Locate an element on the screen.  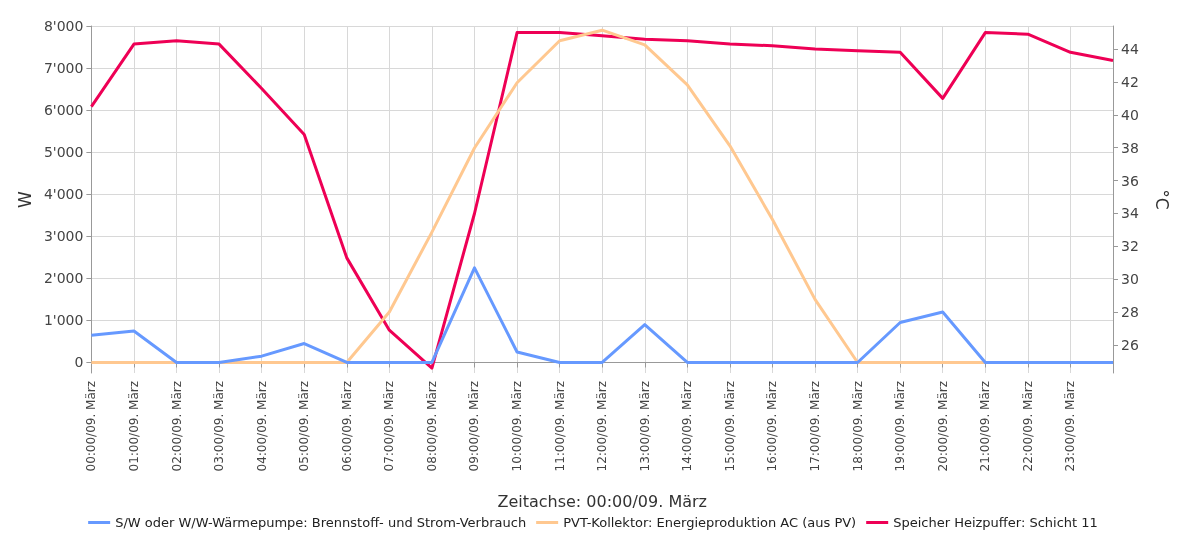
x-tick-label: 13:00/09. März is located at coordinates (644, 426).